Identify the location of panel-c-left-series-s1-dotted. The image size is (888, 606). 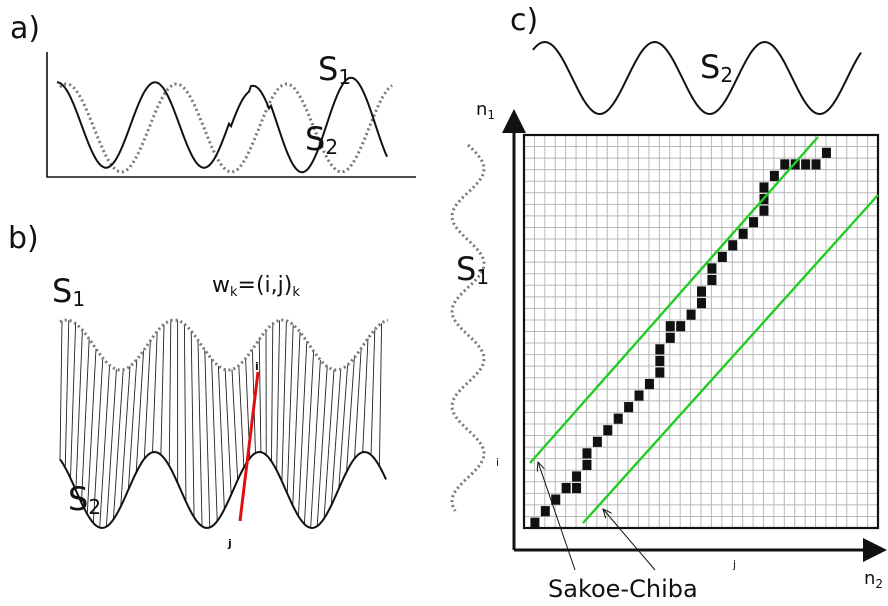
(468, 327).